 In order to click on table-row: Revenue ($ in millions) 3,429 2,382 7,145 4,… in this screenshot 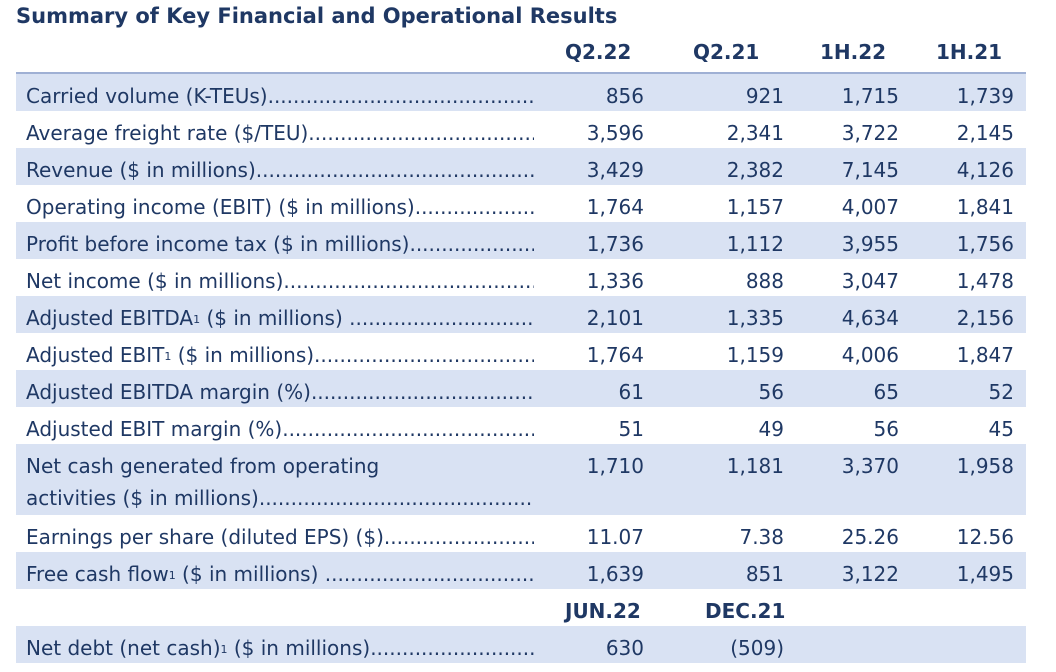, I will do `click(521, 166)`.